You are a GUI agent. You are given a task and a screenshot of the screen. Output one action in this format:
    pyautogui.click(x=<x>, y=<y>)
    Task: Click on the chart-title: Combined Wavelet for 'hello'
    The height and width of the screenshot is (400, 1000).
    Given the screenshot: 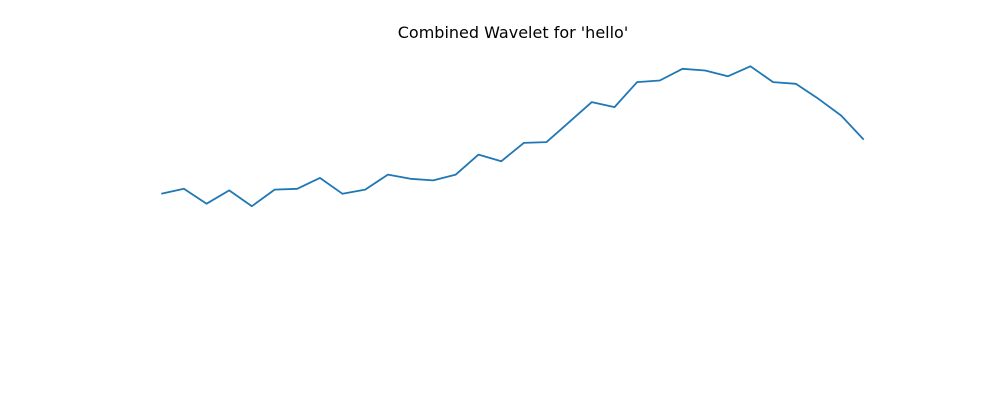 What is the action you would take?
    pyautogui.click(x=513, y=32)
    